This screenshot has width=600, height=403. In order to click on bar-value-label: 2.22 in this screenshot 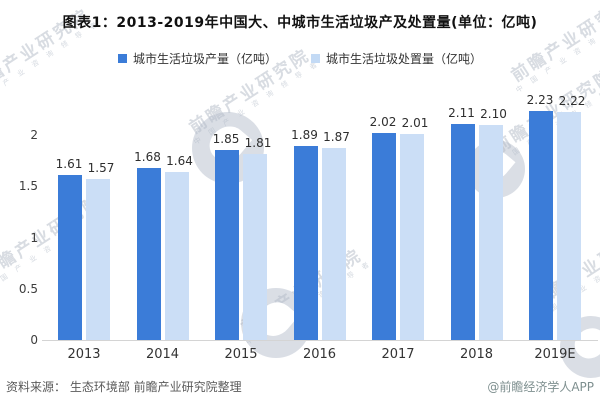, I will do `click(572, 101)`.